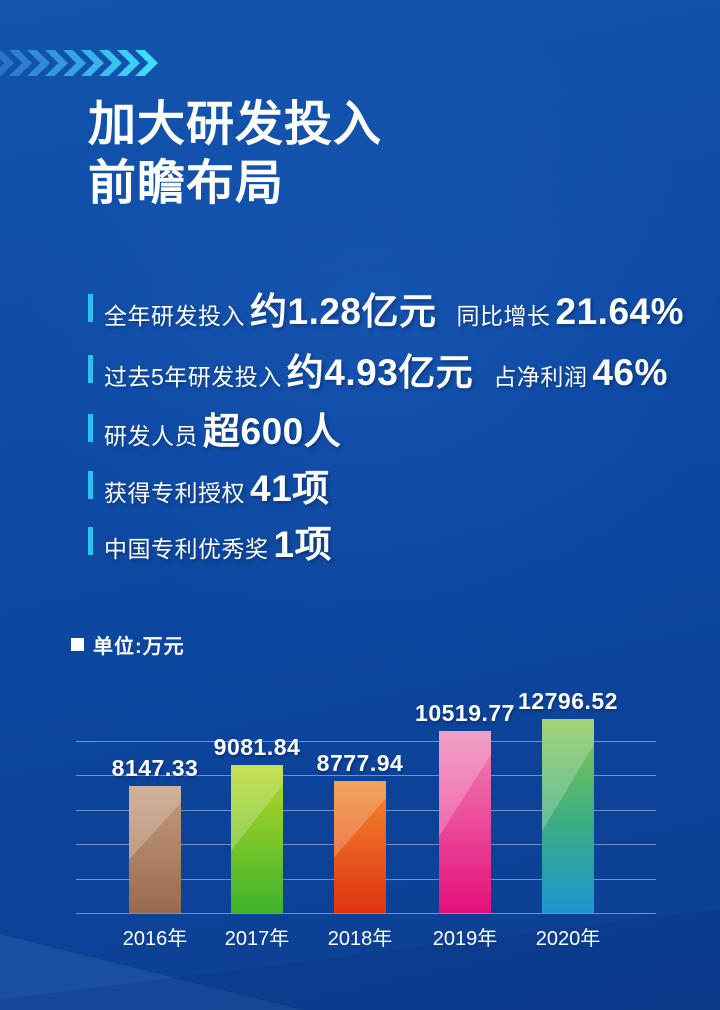 The height and width of the screenshot is (1010, 720). Describe the element at coordinates (568, 939) in the screenshot. I see `bar-x-label: 2020年` at that location.